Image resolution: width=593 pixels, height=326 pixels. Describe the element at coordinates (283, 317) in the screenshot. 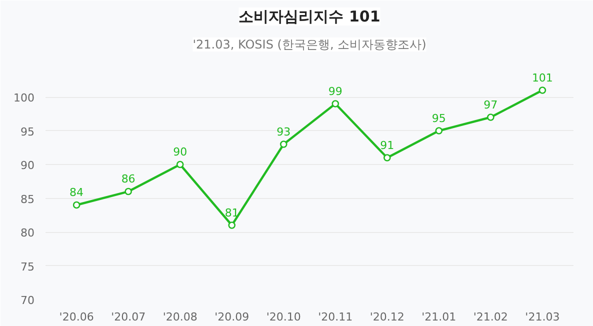

I see `x-tick-label: '20.10` at that location.